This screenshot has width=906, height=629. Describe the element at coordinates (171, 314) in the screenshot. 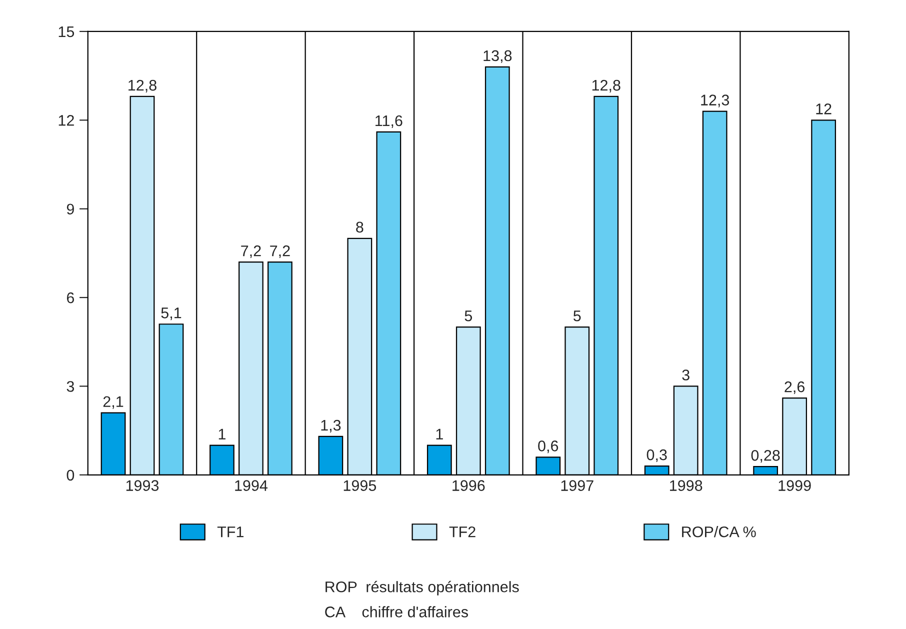

I see `data-label: 5,1` at that location.